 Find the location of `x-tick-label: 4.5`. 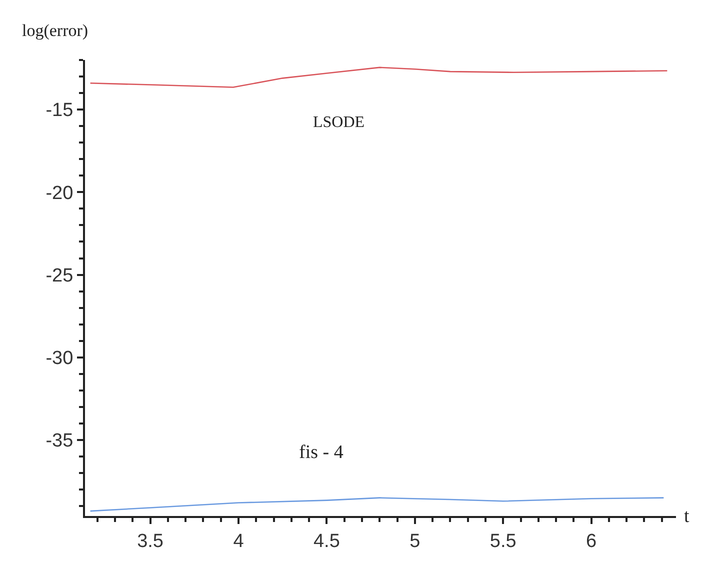

x-tick-label: 4.5 is located at coordinates (326, 541).